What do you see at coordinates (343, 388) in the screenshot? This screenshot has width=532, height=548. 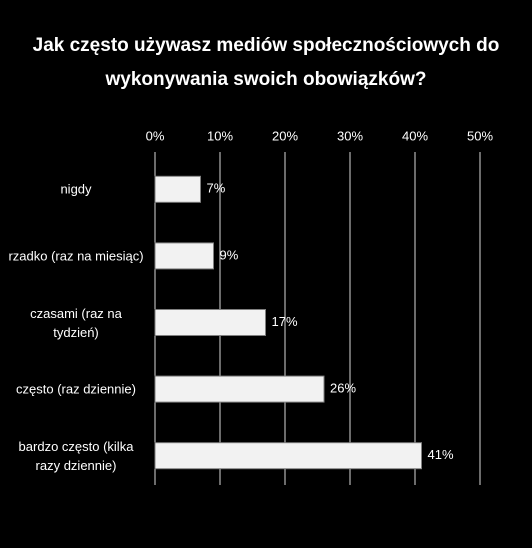 I see `value-label: 26%` at bounding box center [343, 388].